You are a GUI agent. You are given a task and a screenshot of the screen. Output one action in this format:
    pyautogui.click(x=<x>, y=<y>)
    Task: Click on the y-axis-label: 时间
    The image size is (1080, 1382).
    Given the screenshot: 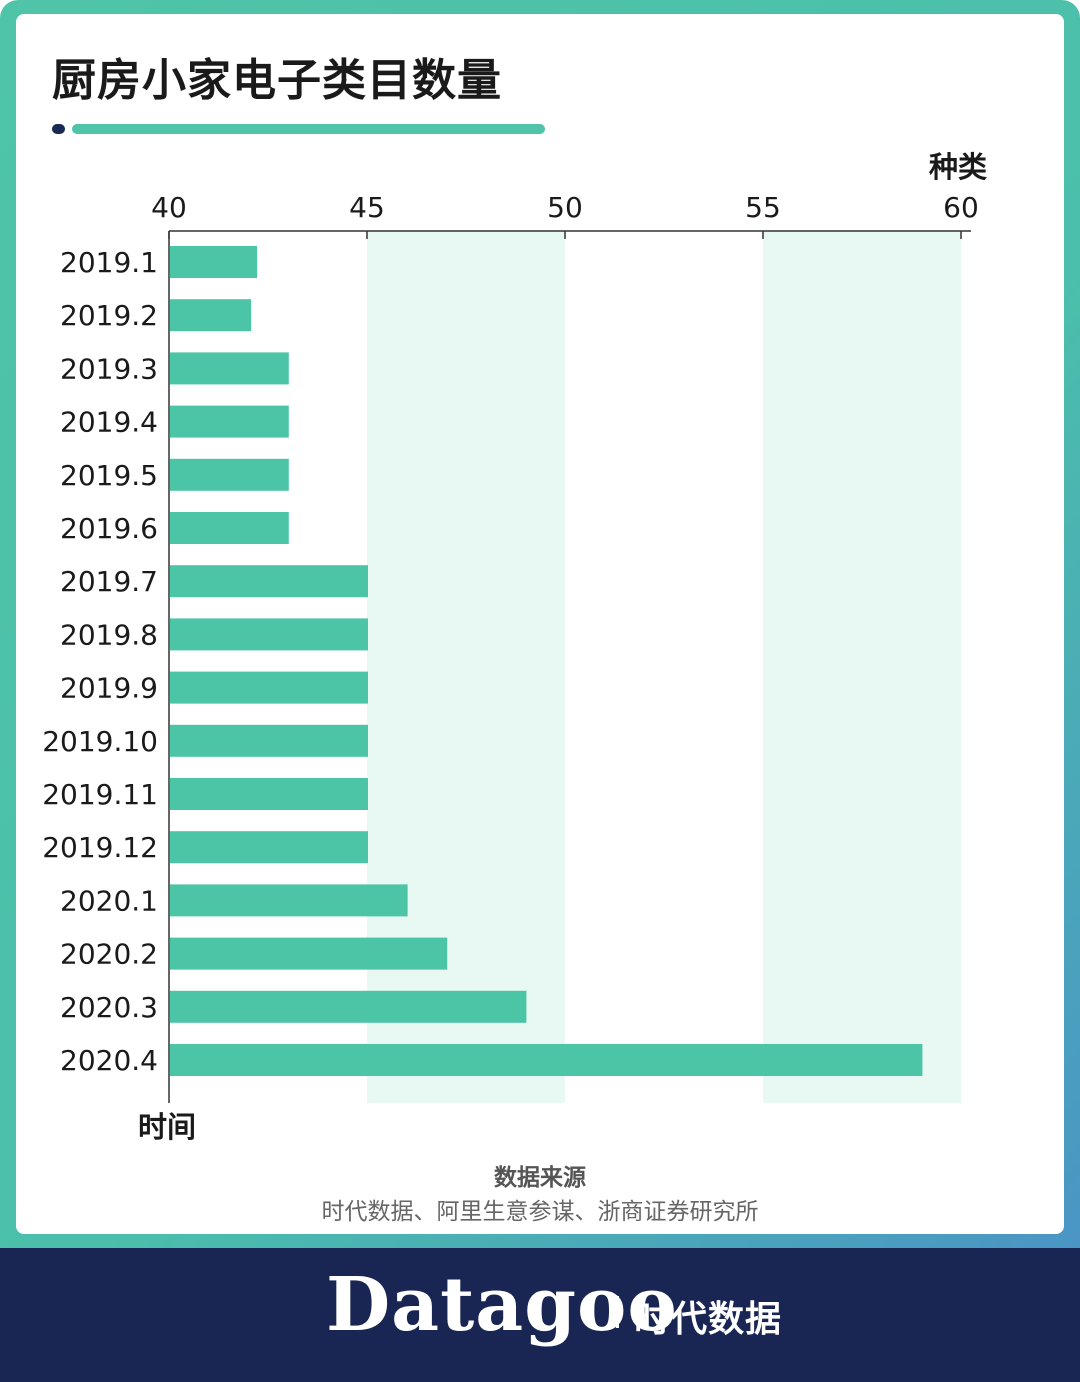 What is the action you would take?
    pyautogui.click(x=167, y=1127)
    